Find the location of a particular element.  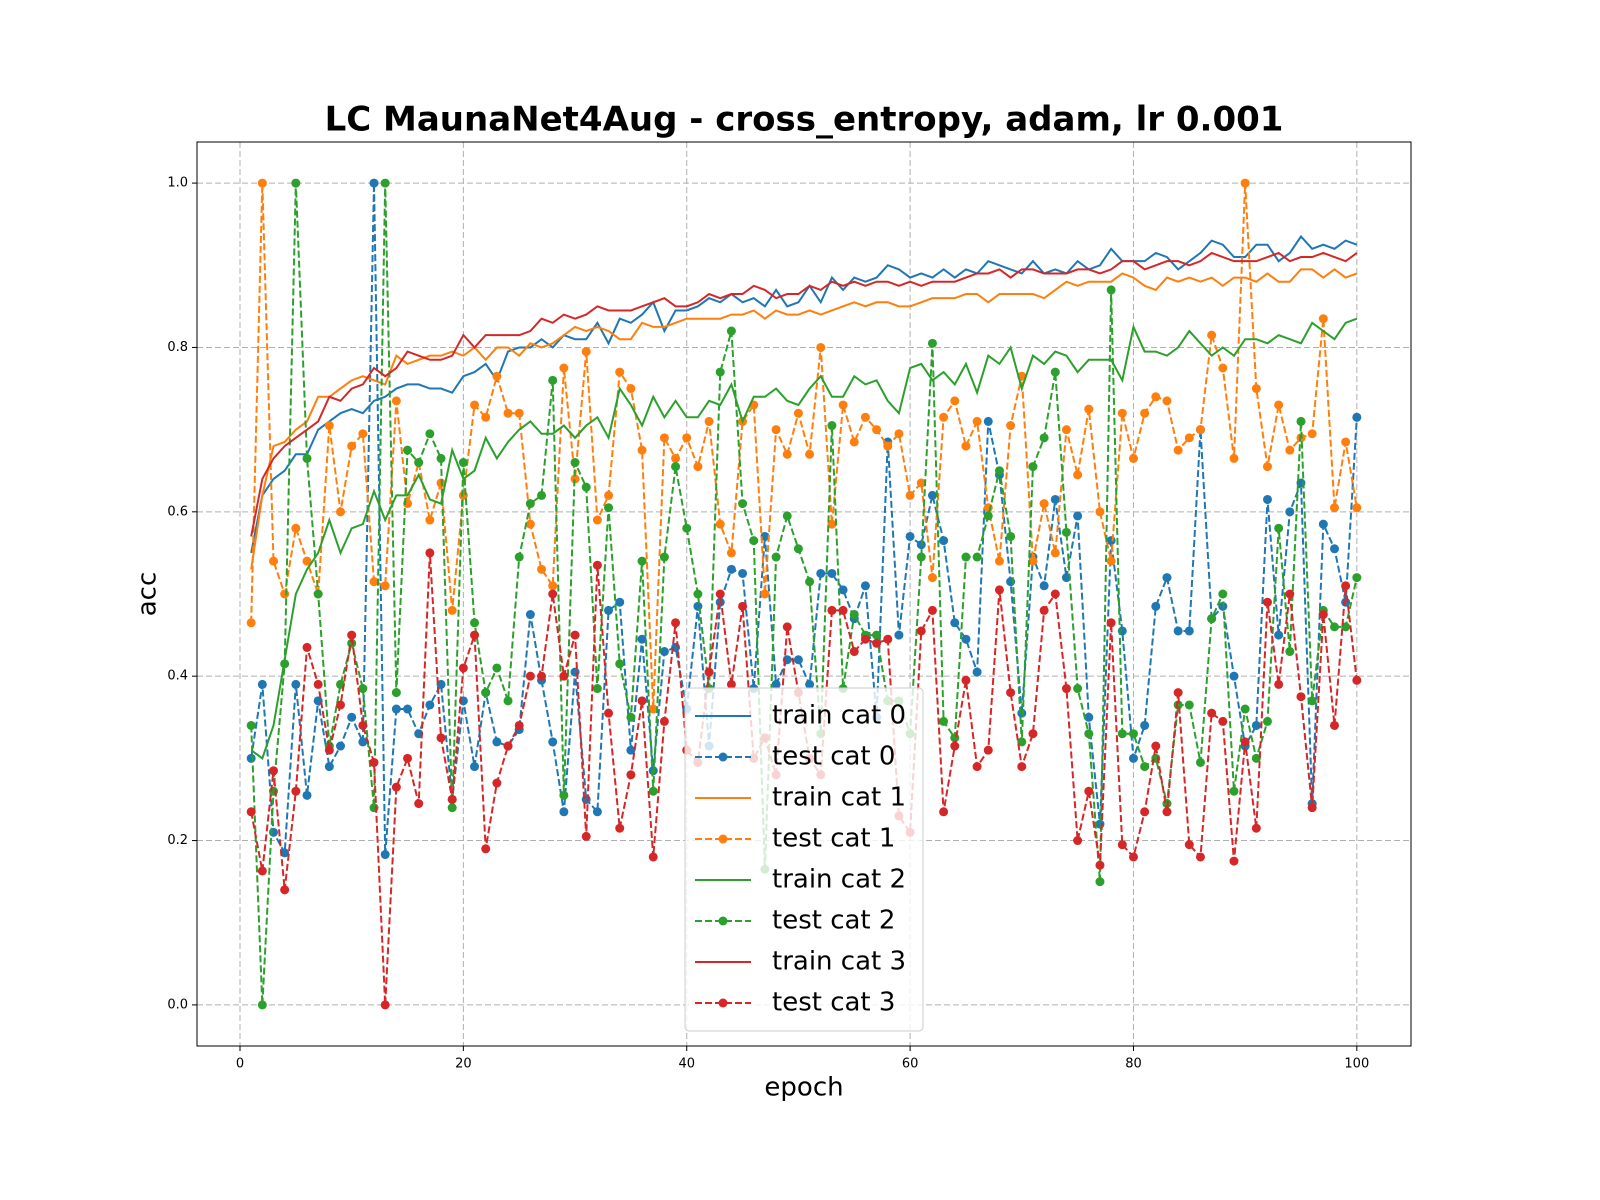

x-tick-label: 80 is located at coordinates (1133, 1064).